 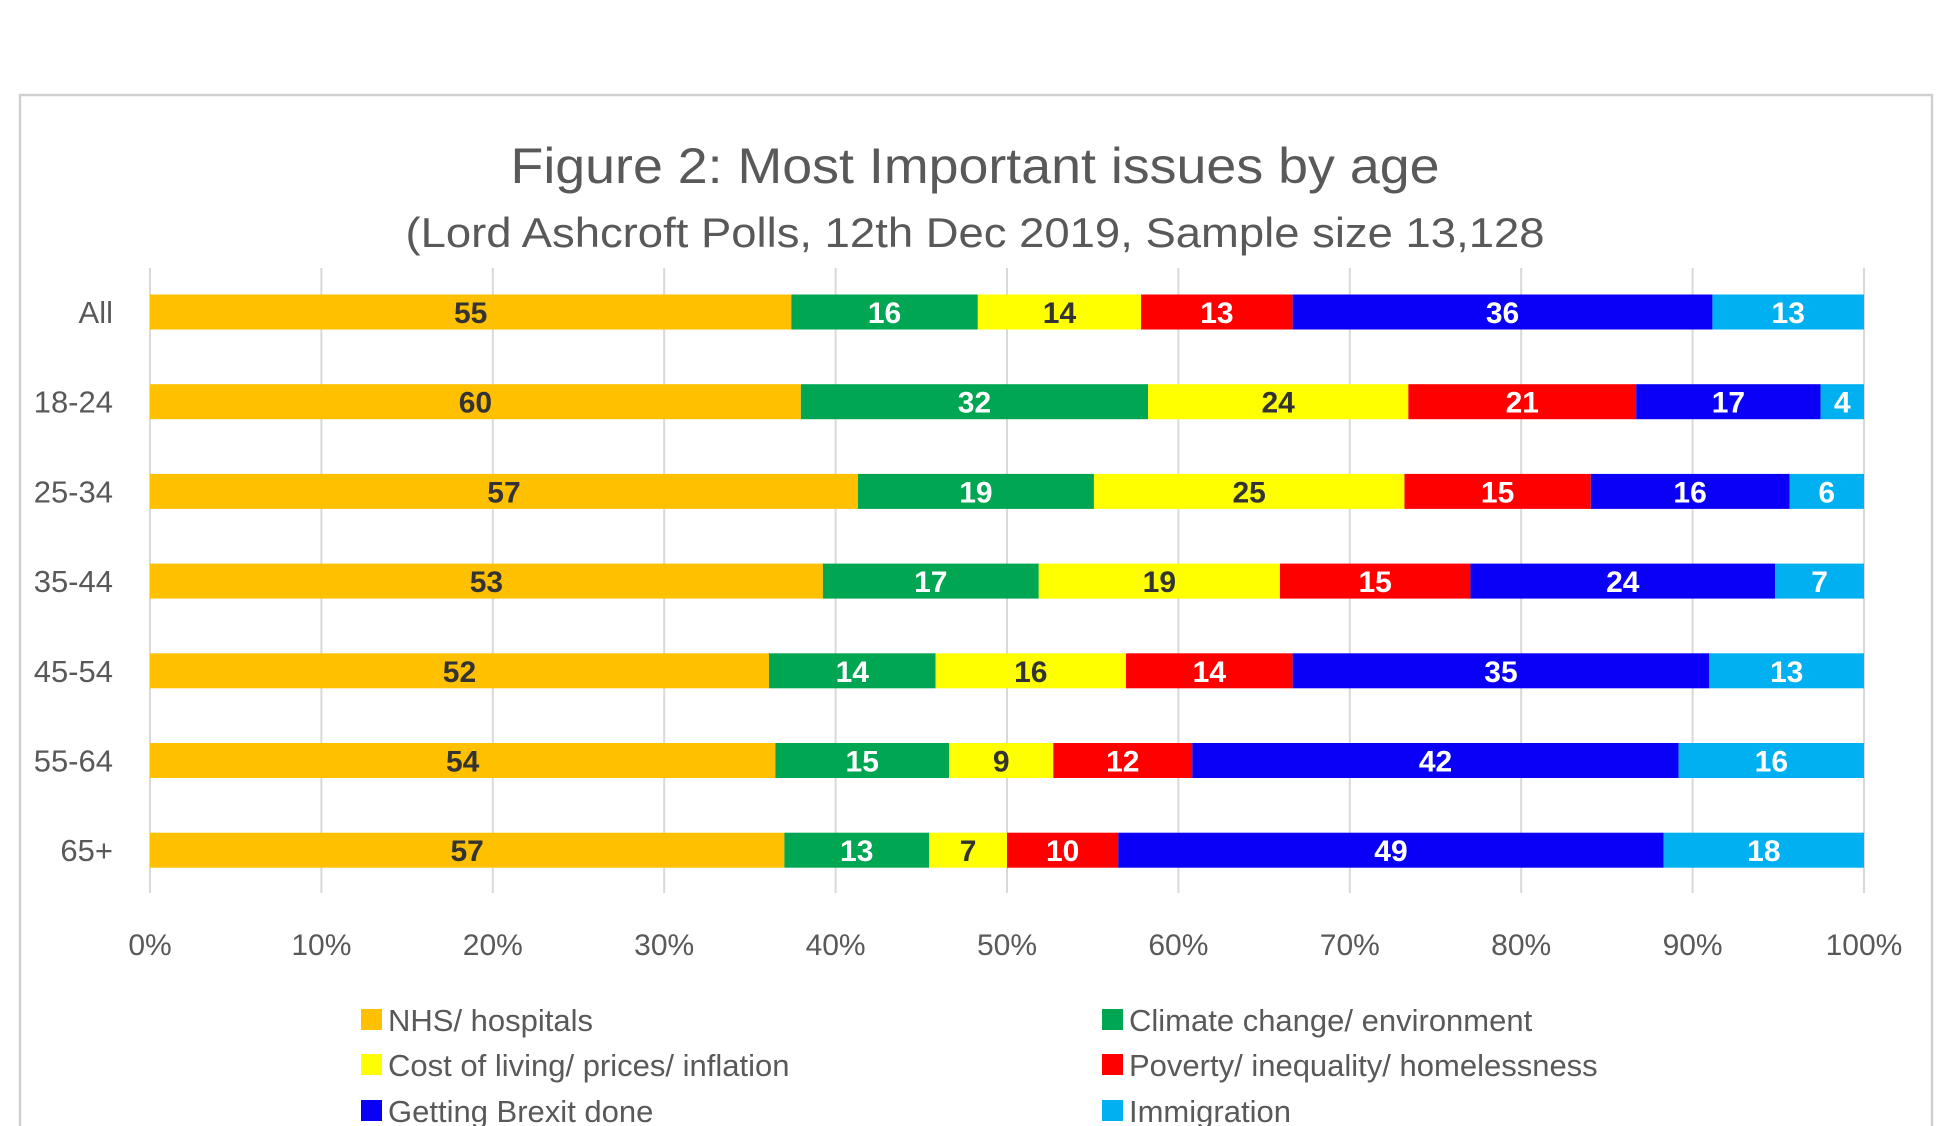 I want to click on data-label: 52, so click(x=459, y=672).